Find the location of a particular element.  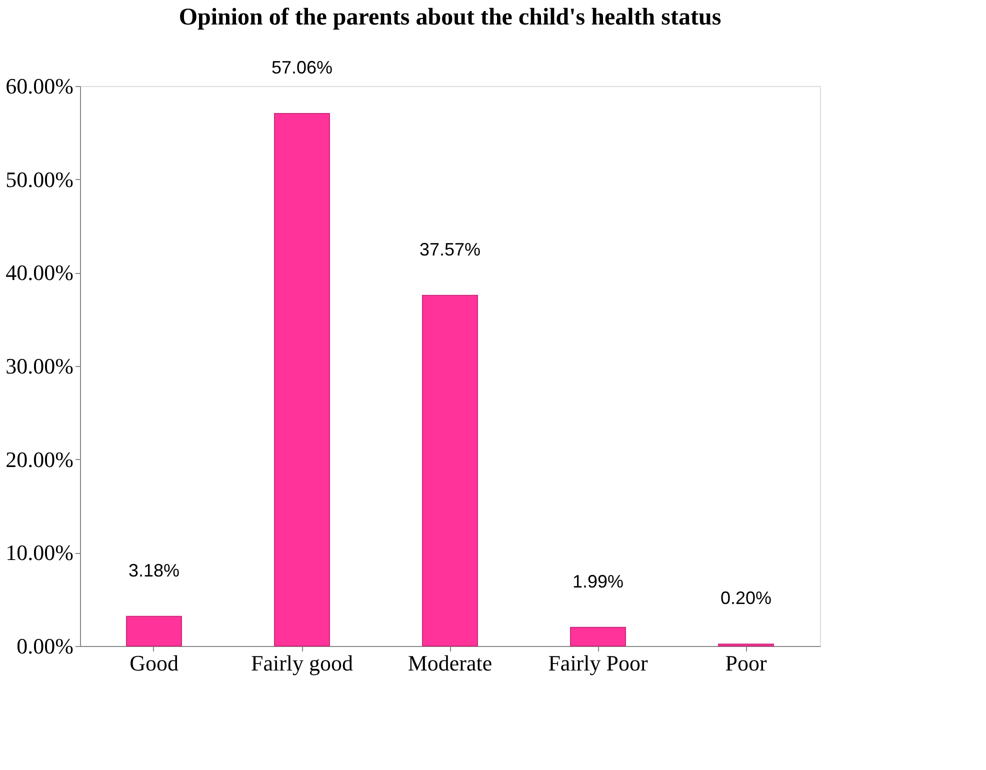

data-label: 57.06% is located at coordinates (302, 67).